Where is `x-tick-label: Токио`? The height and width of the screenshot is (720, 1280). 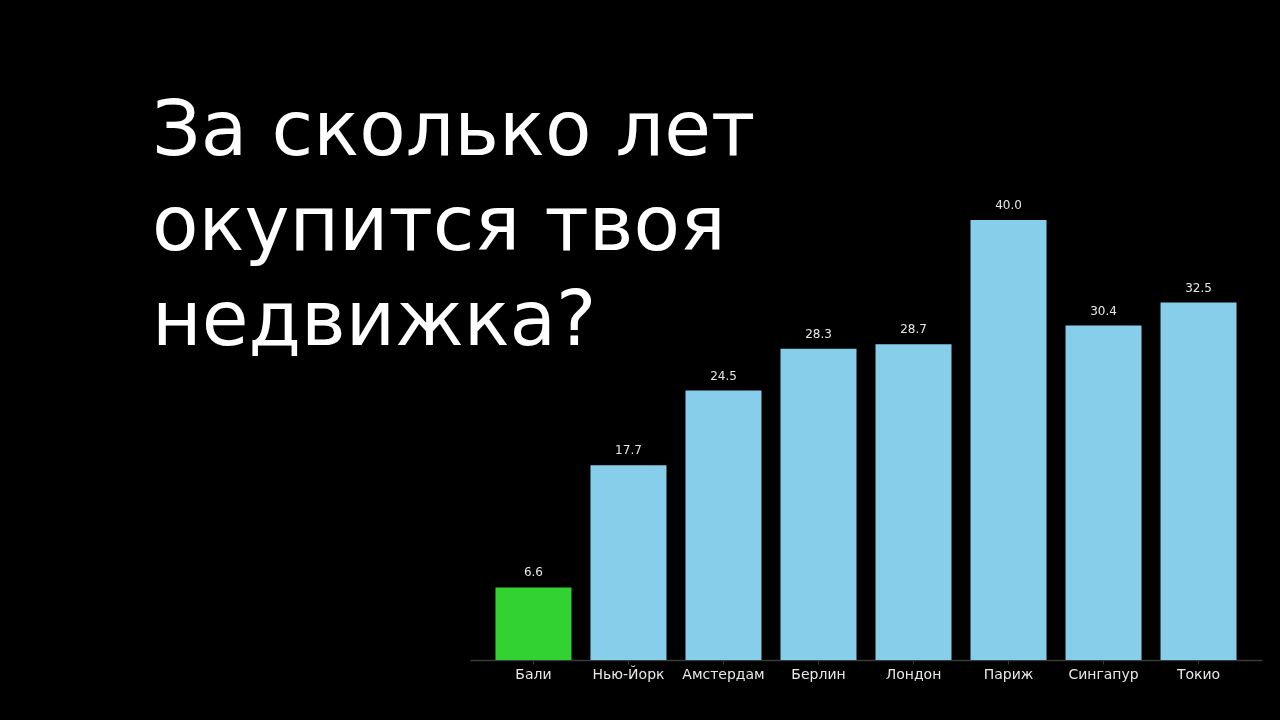
x-tick-label: Токио is located at coordinates (1198, 673).